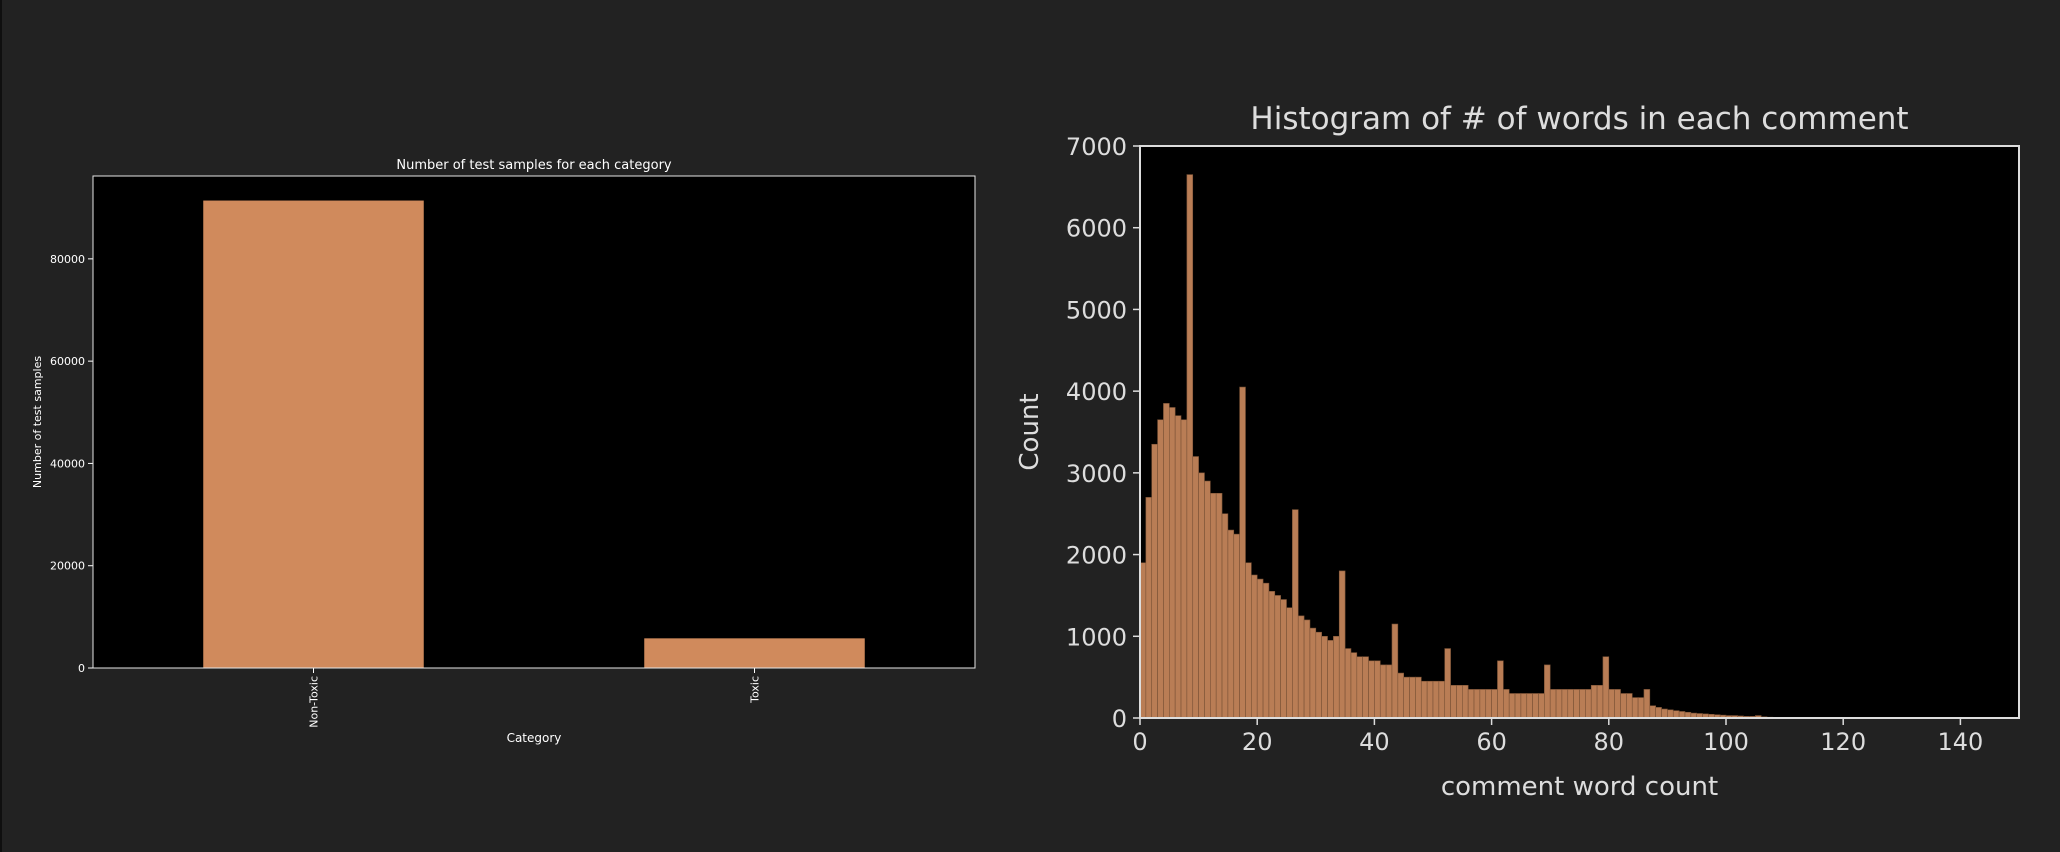  Describe the element at coordinates (1579, 119) in the screenshot. I see `chart-title-2: Histogram of # of words in each comment` at that location.